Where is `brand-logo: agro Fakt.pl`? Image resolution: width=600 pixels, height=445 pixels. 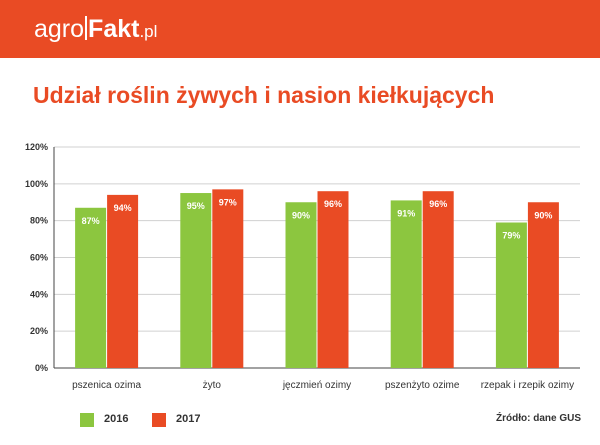 brand-logo: agro Fakt.pl is located at coordinates (95, 30).